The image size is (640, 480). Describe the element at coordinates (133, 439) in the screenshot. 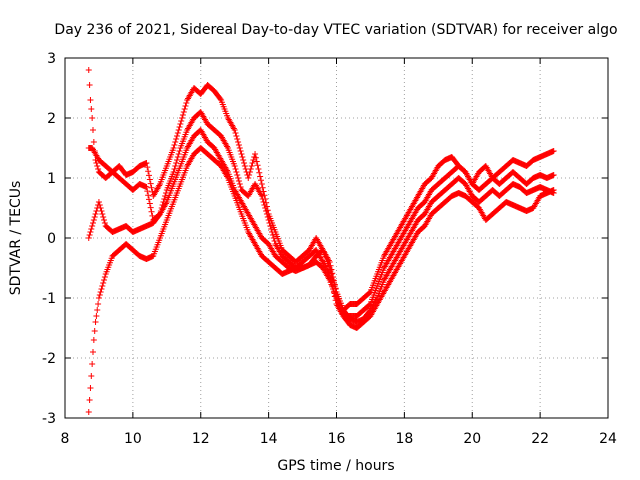

I see `x-tick-label: 10` at that location.